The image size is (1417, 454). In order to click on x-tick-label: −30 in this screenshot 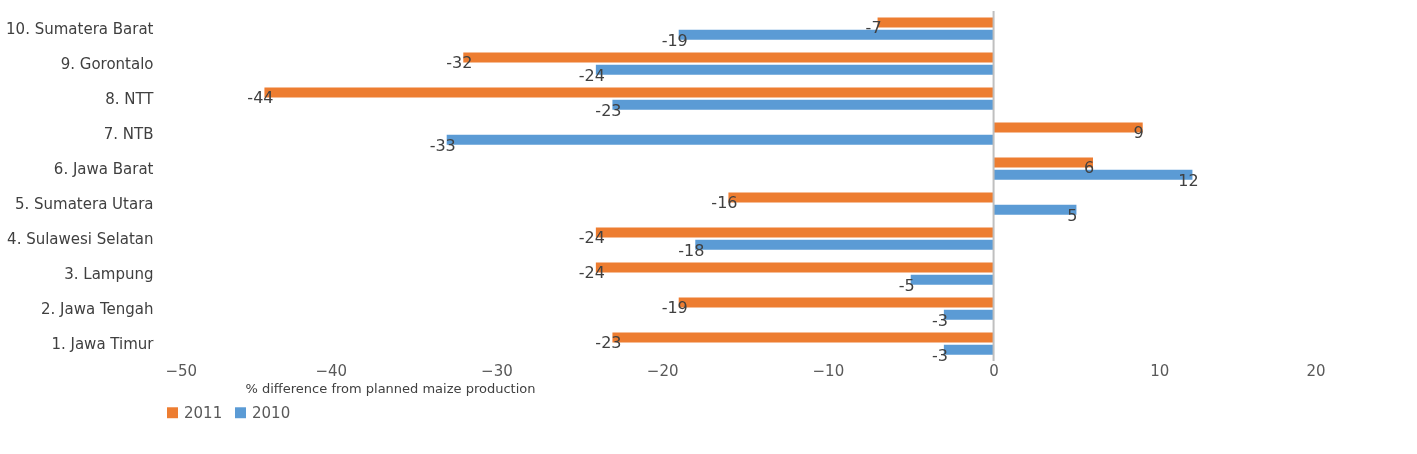, I will do `click(497, 370)`.